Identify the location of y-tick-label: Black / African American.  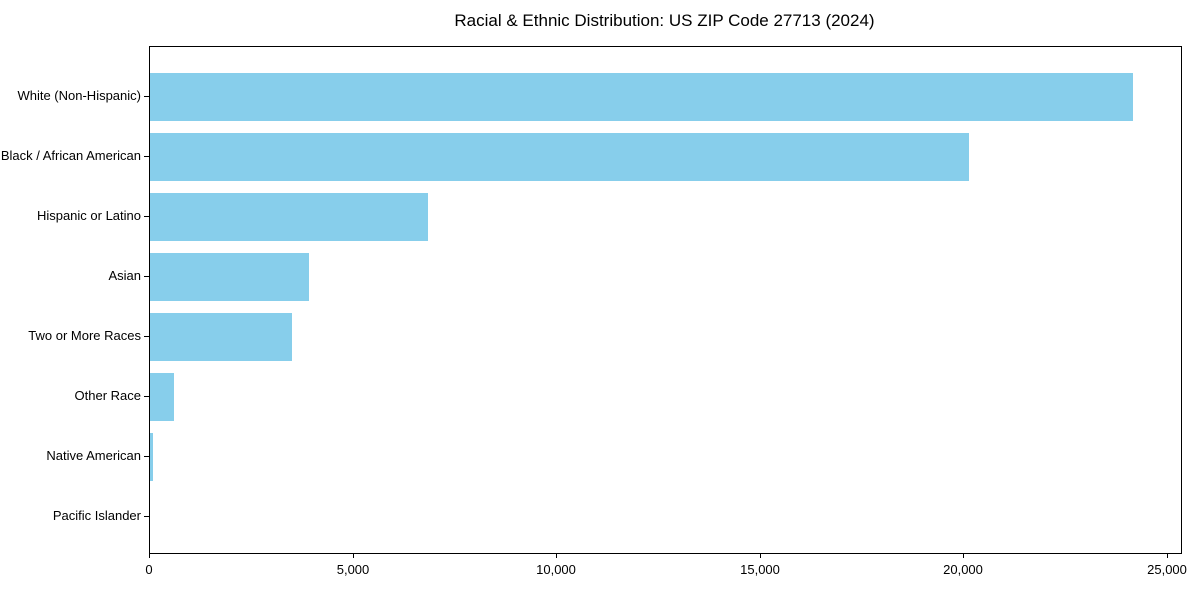
(70, 155).